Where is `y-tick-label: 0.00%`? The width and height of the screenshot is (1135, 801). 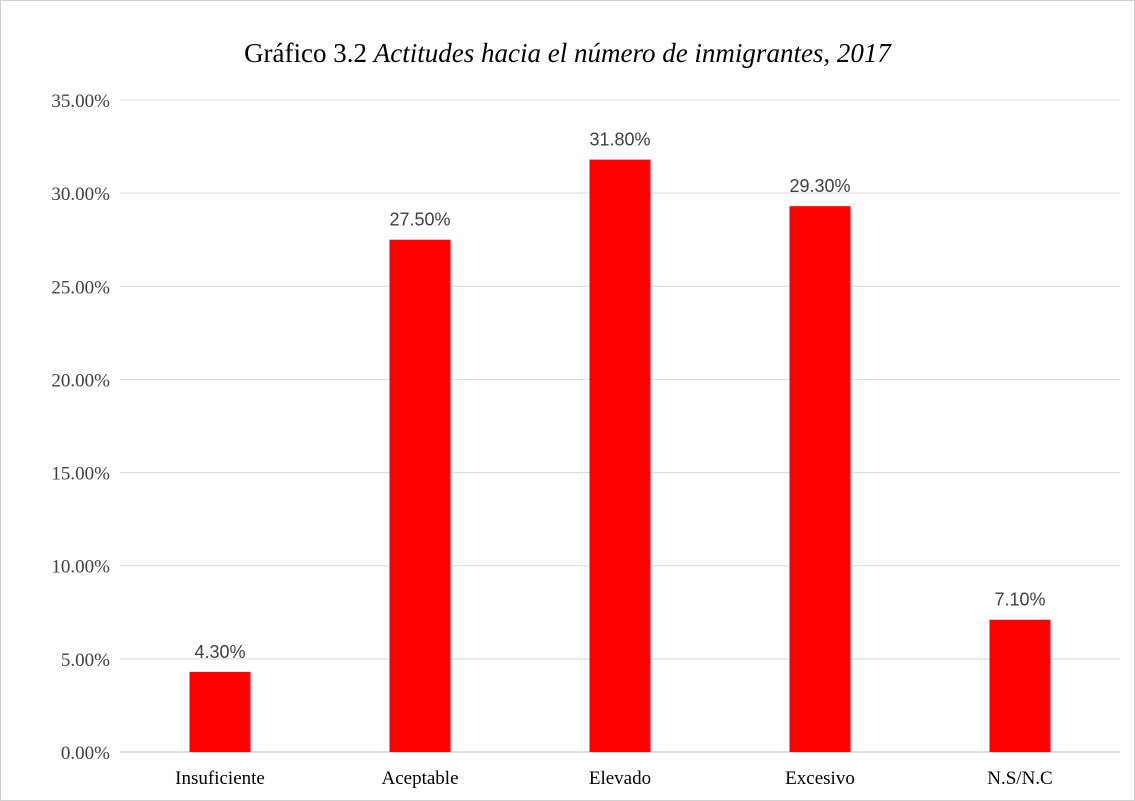
y-tick-label: 0.00% is located at coordinates (85, 753).